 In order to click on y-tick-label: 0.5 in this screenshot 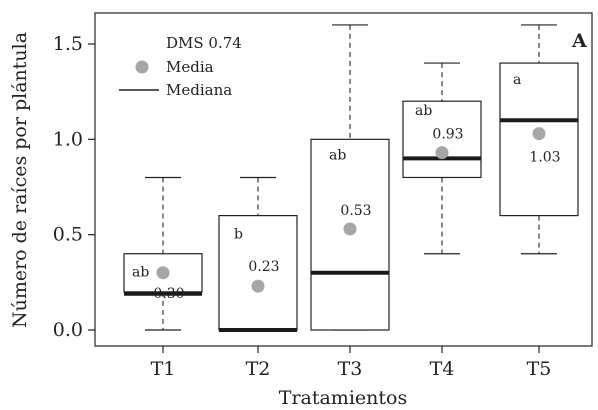, I will do `click(68, 235)`.